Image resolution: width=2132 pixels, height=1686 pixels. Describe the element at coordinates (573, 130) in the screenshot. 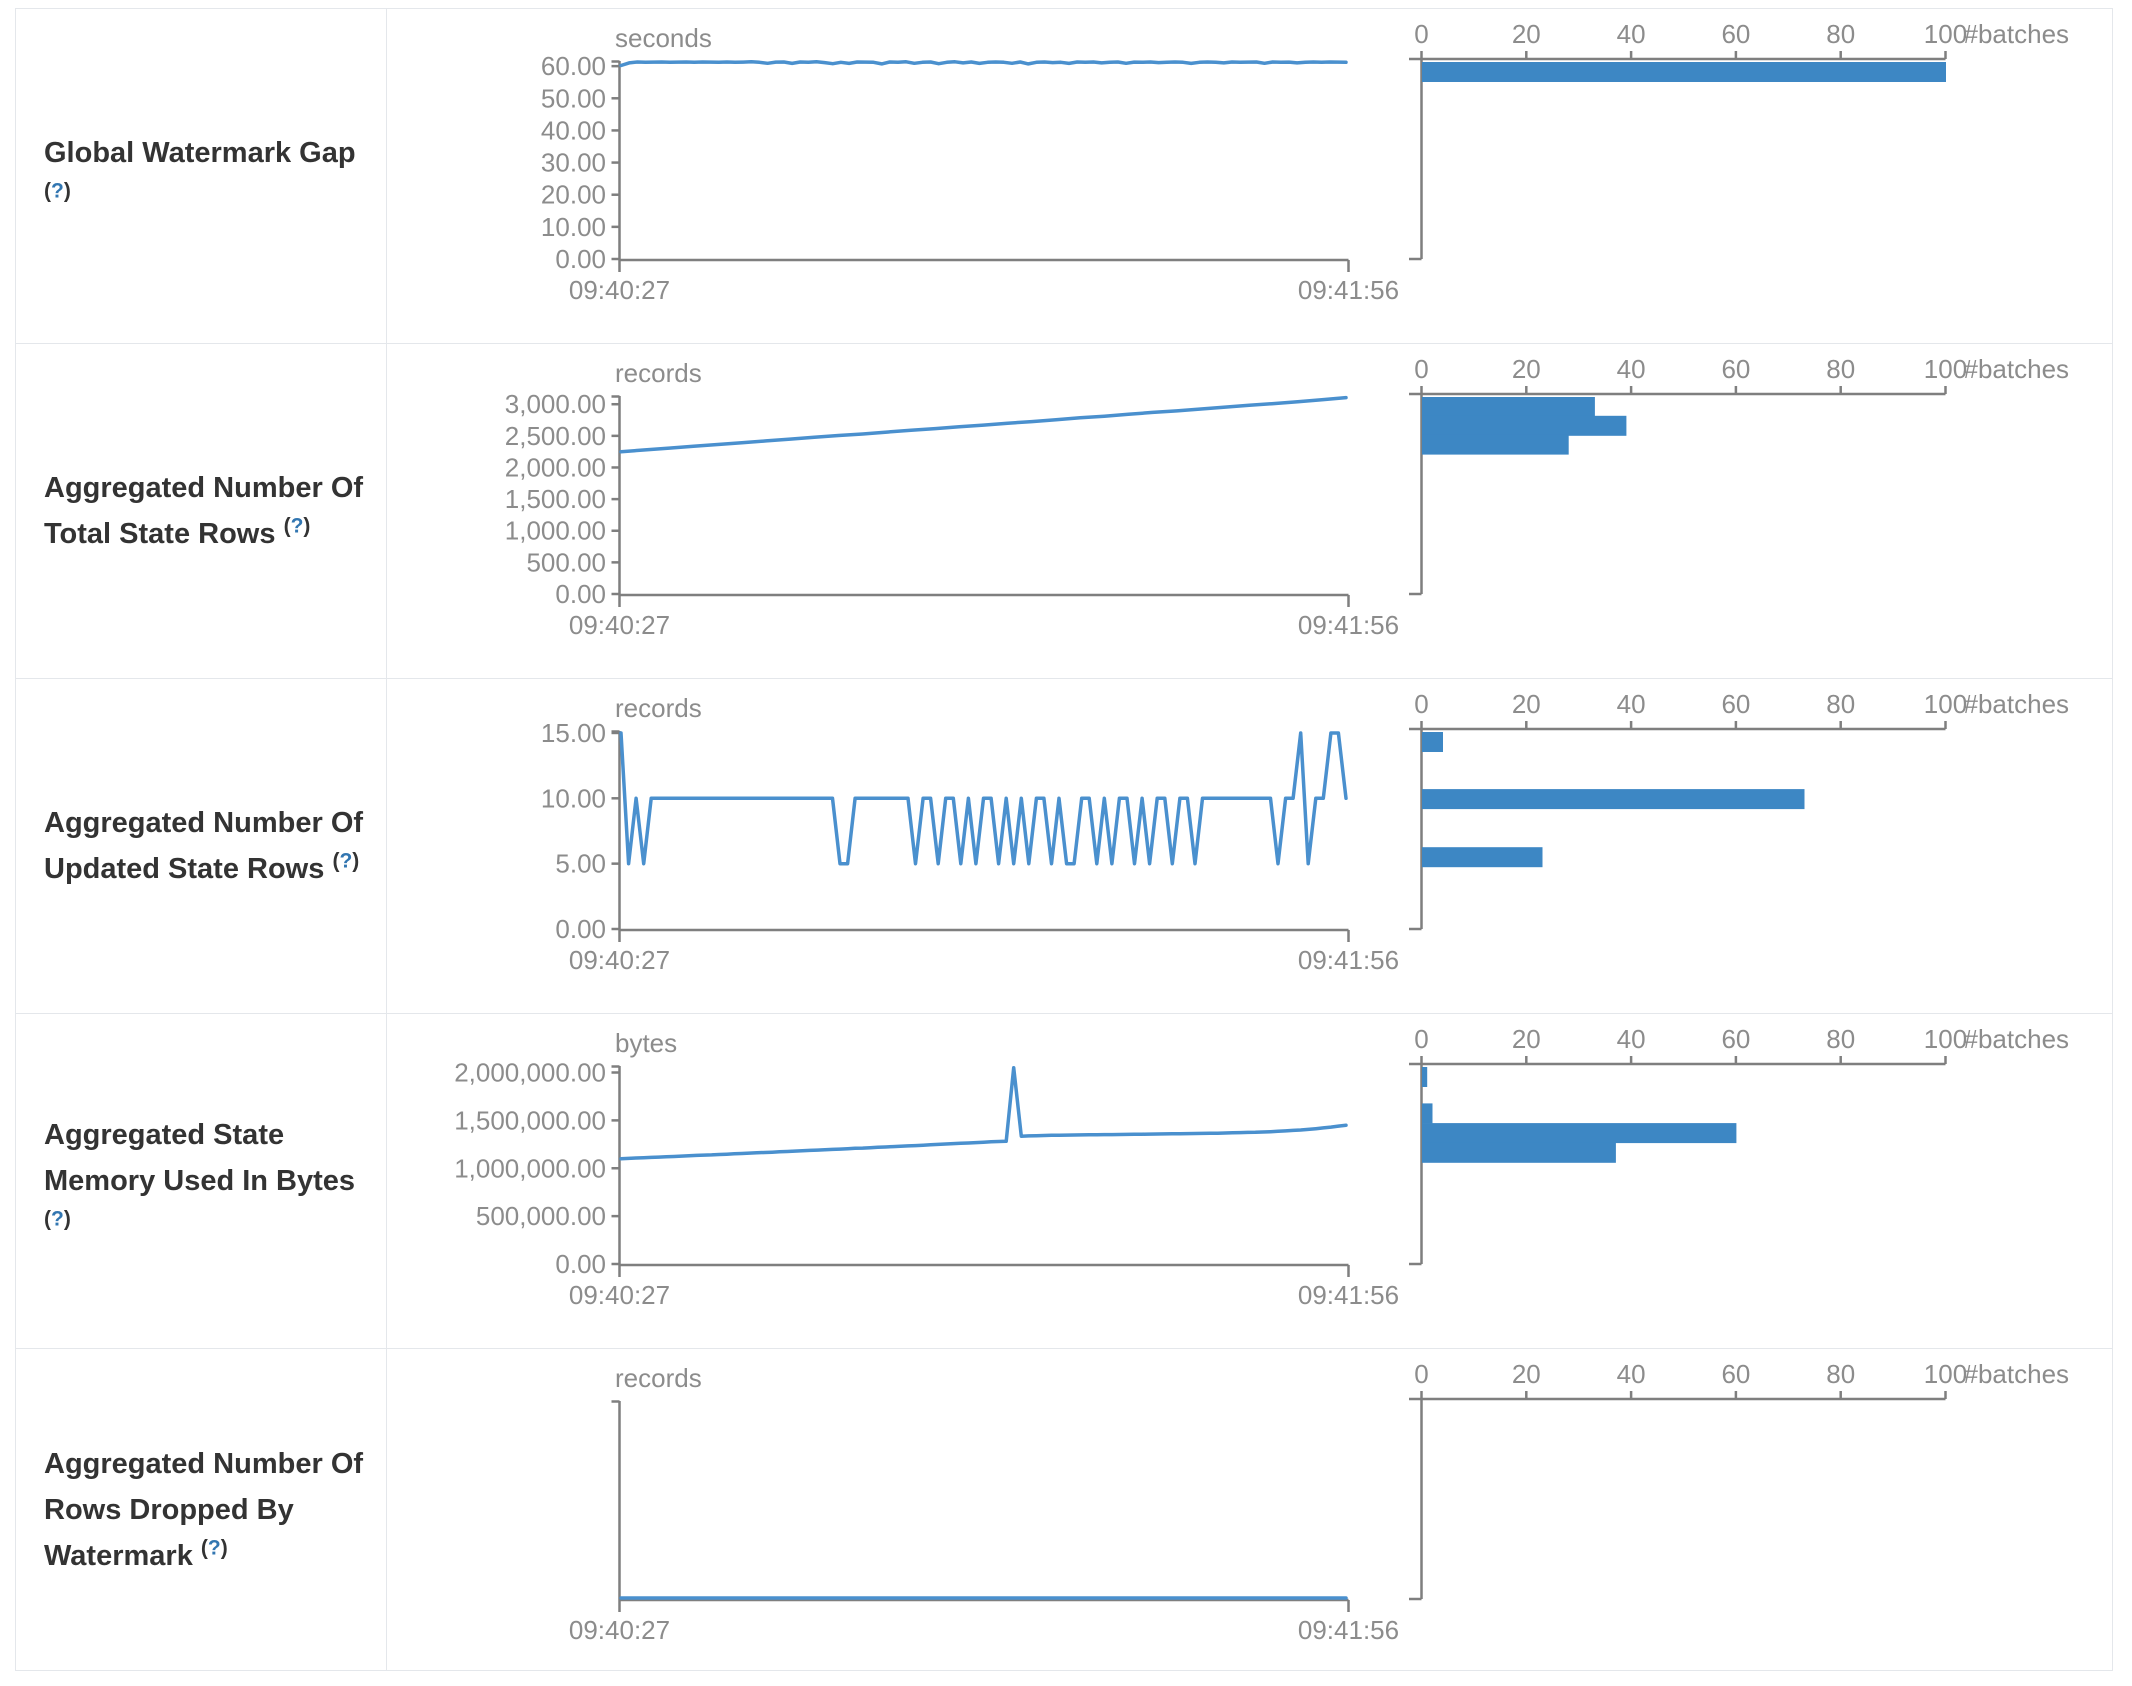

I see `y-axis-tick-label: 40.00` at that location.